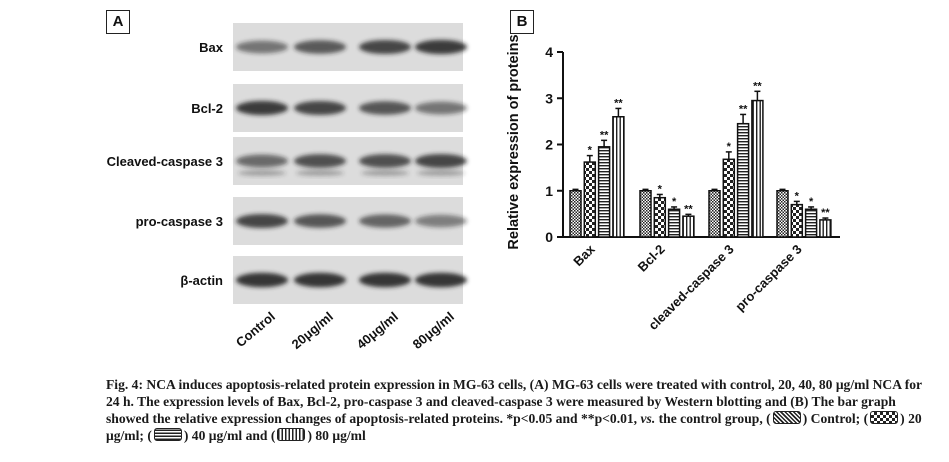 The height and width of the screenshot is (462, 949). I want to click on lane-label: 80μg/ml, so click(433, 330).